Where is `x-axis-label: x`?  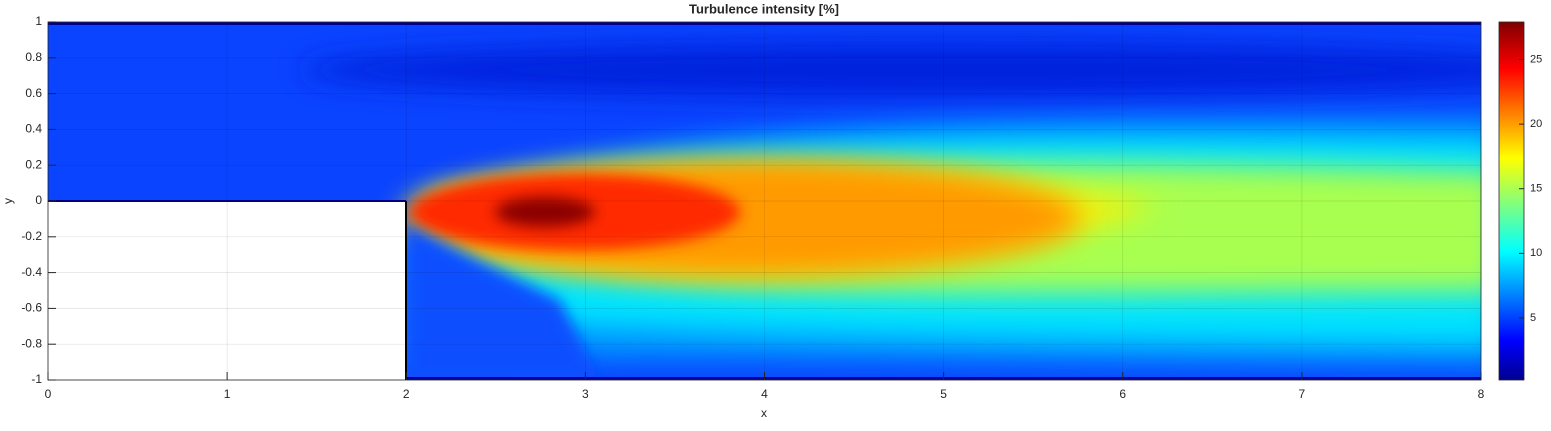 x-axis-label: x is located at coordinates (764, 413).